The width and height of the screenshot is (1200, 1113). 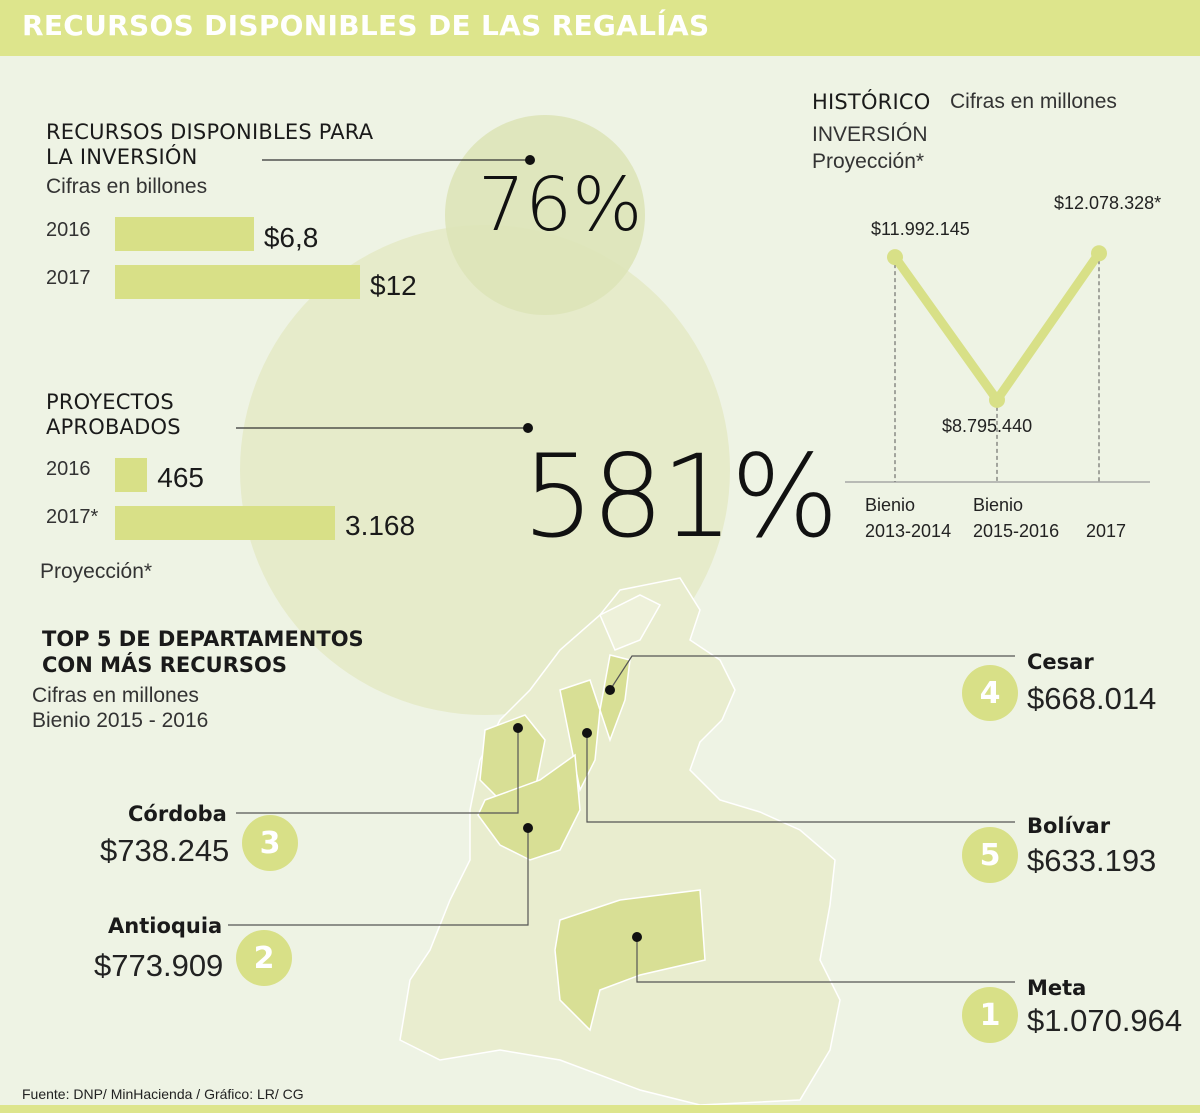 I want to click on historico-line2: INVERSIÓN, so click(x=870, y=134).